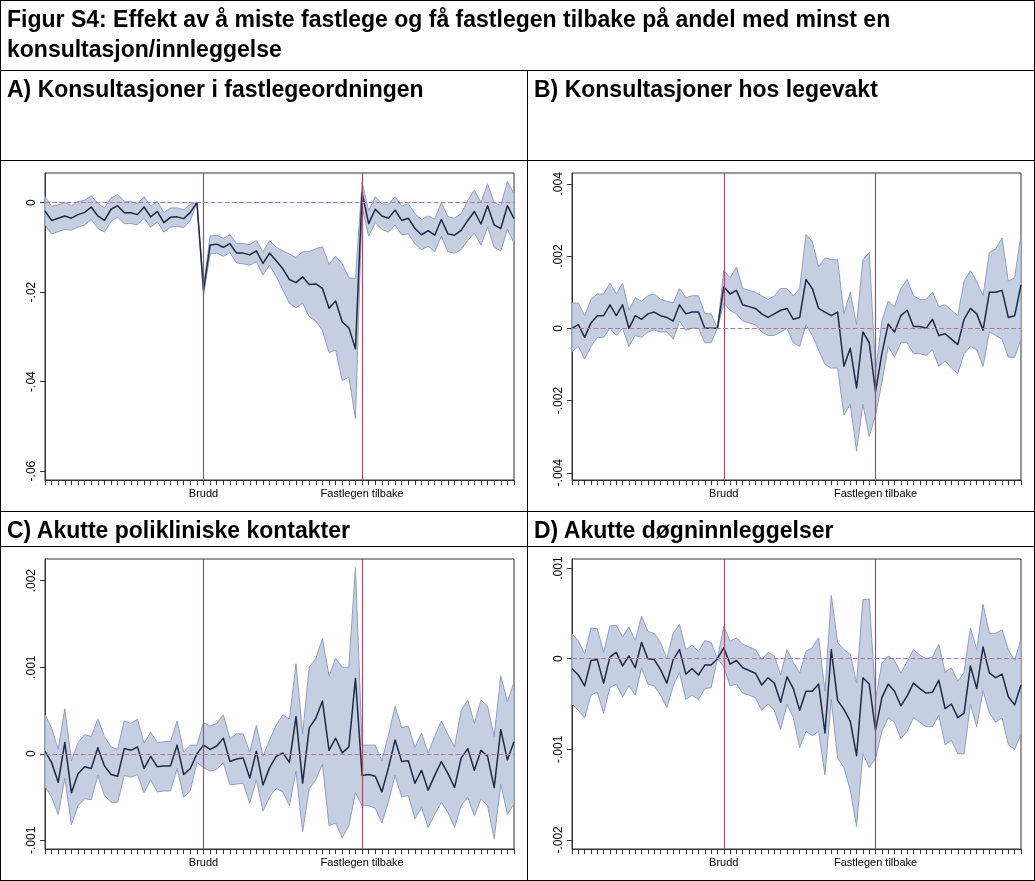 The width and height of the screenshot is (1035, 881). Describe the element at coordinates (517, 35) in the screenshot. I see `chart-title: Figur S4: Effekt av å miste fastlege og få fastlegen tilbake på andel med minst en konsultasjon/innleggelse` at that location.